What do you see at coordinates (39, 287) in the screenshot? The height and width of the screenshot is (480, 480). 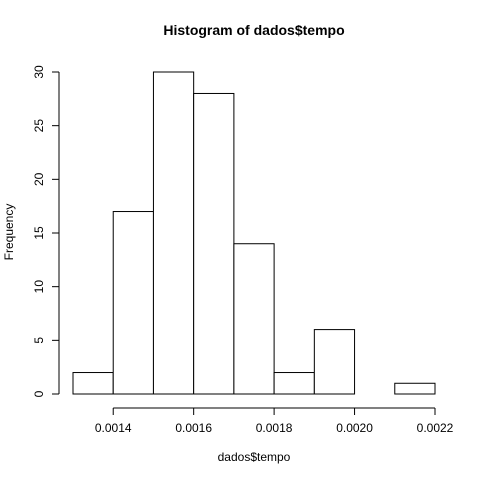 I see `y-tick-label: 10` at bounding box center [39, 287].